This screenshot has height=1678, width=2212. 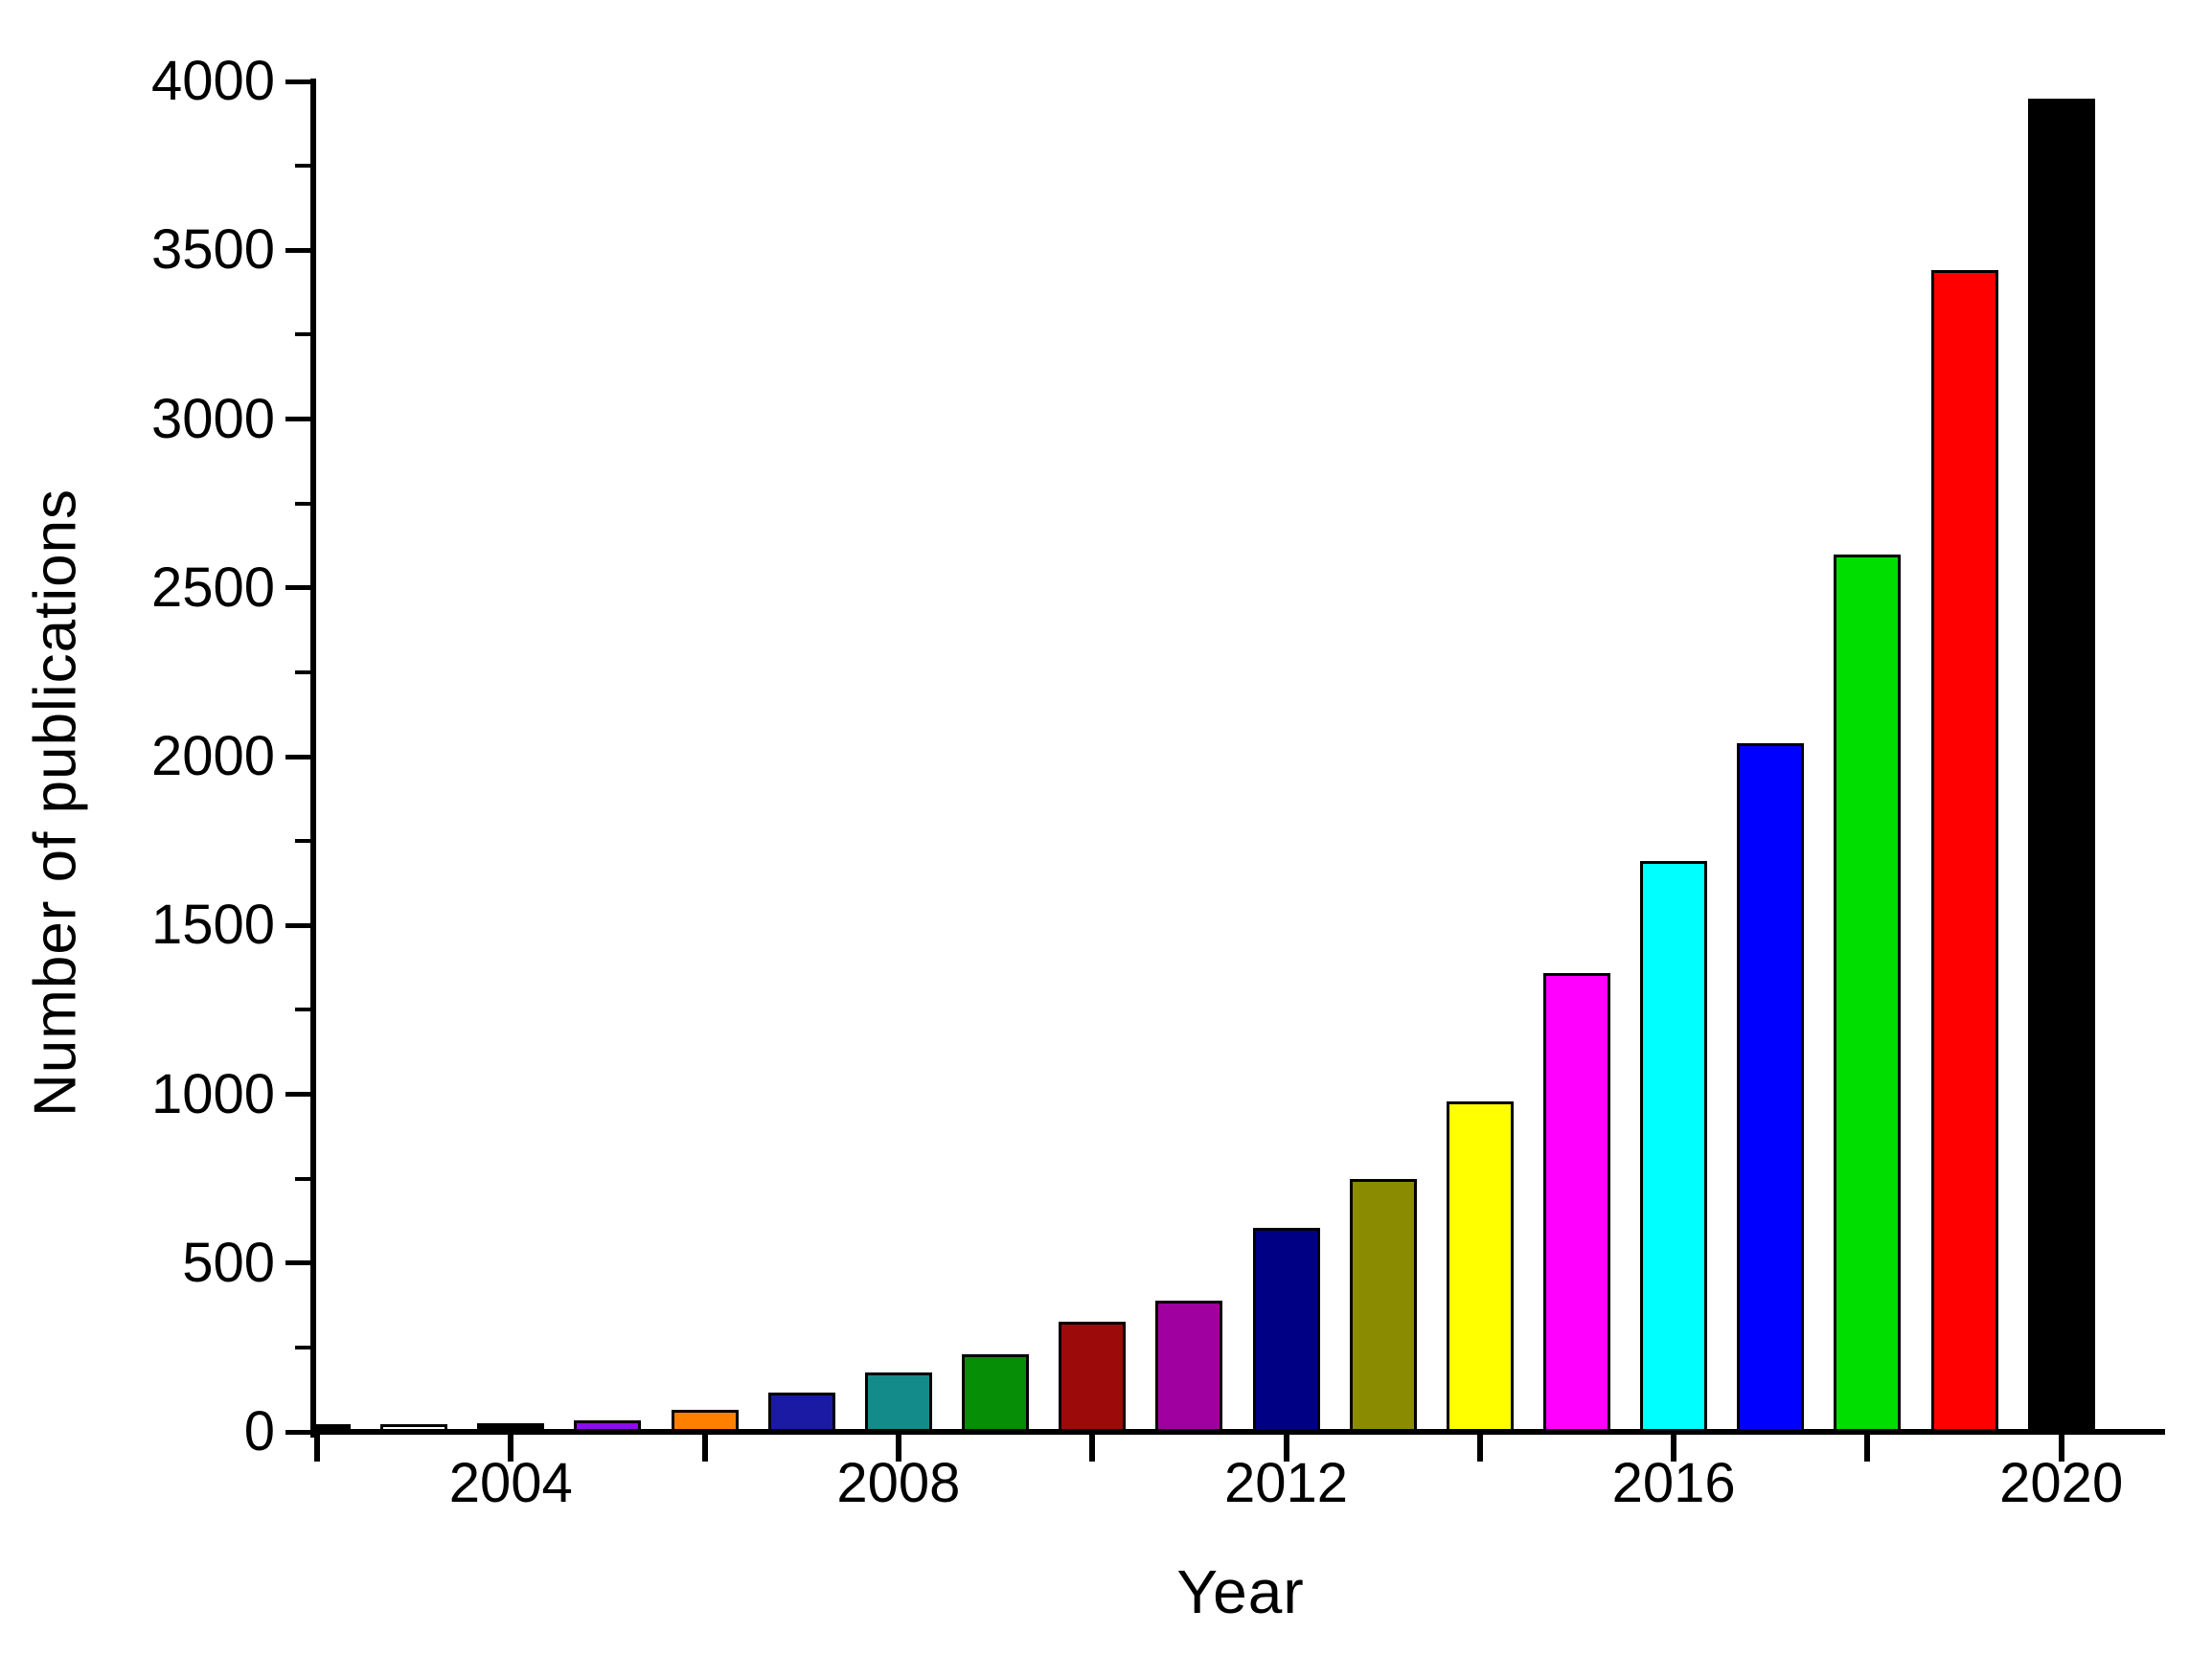 I want to click on bar-2008, so click(x=898, y=1402).